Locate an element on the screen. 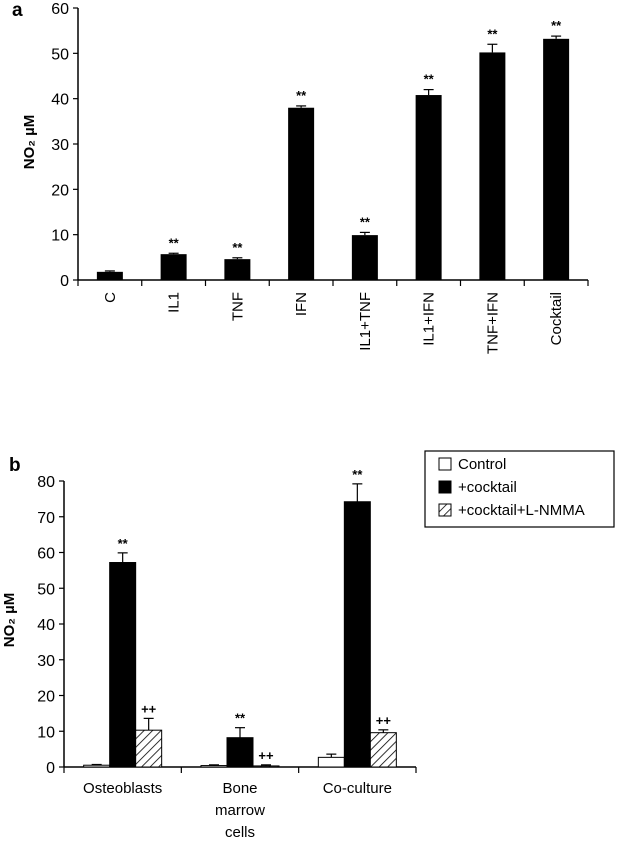  x-tick-label: IL1 is located at coordinates (174, 302).